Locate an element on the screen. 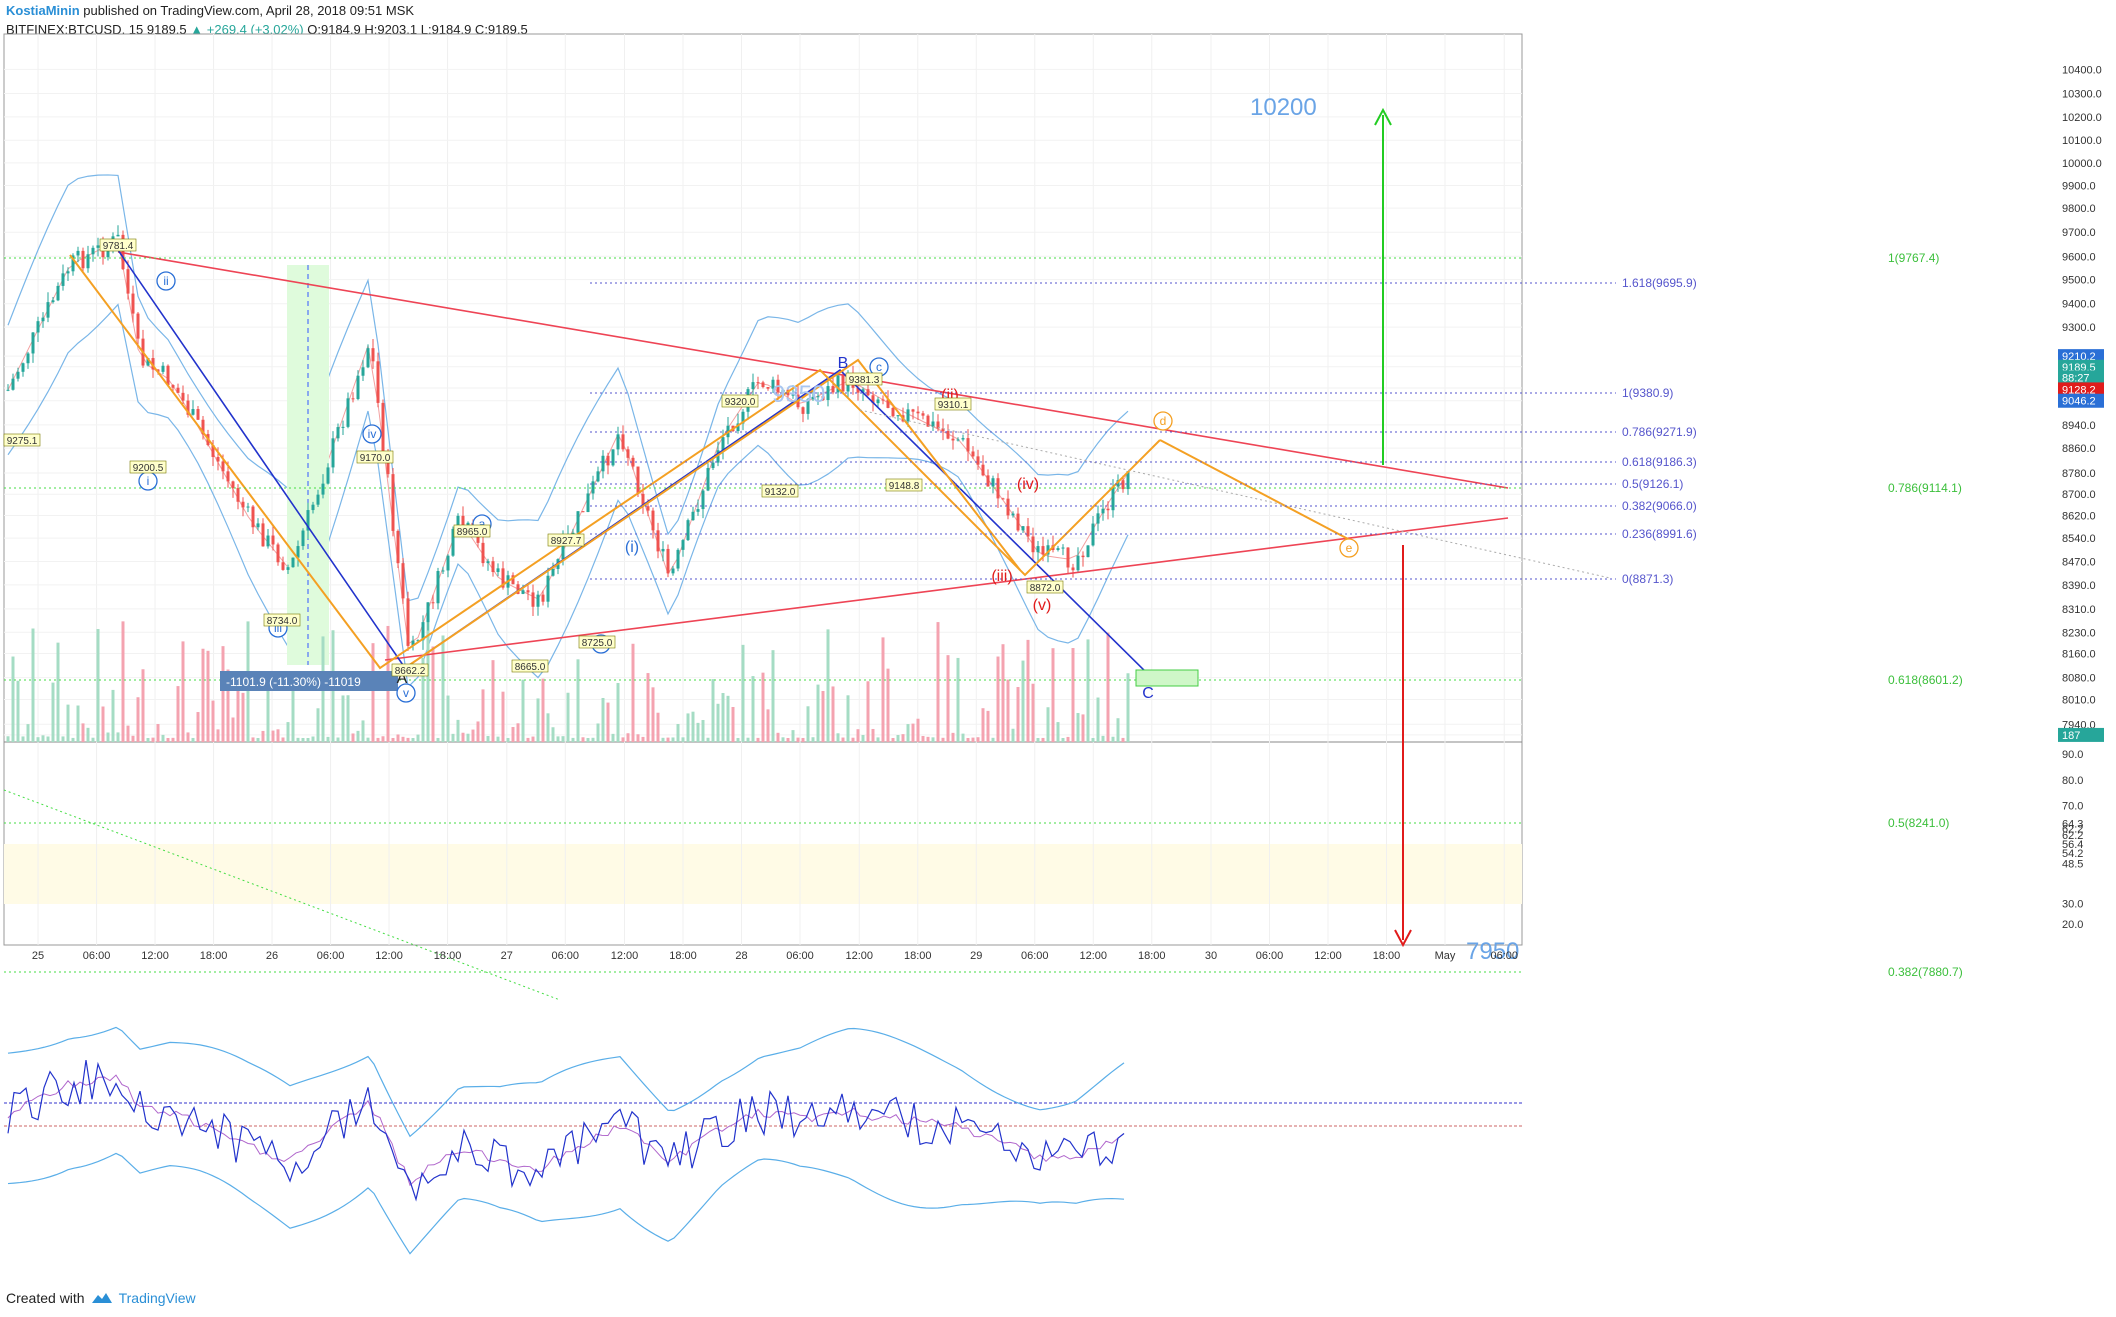  wave-circle is located at coordinates (406, 693).